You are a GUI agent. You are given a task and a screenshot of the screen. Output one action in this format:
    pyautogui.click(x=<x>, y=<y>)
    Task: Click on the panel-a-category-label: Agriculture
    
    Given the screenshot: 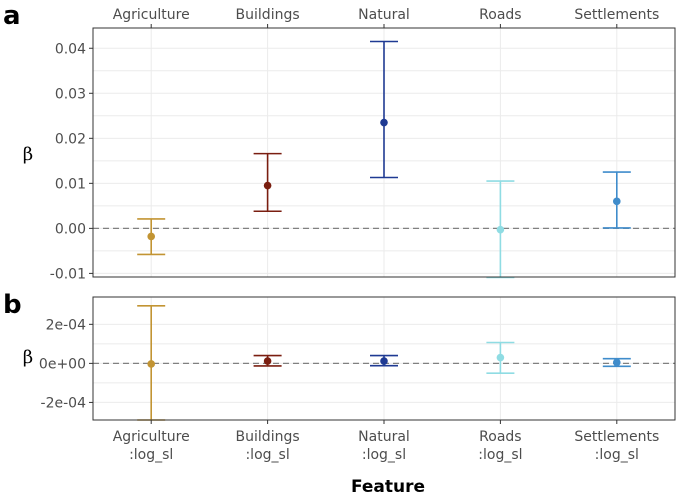 What is the action you would take?
    pyautogui.click(x=151, y=15)
    